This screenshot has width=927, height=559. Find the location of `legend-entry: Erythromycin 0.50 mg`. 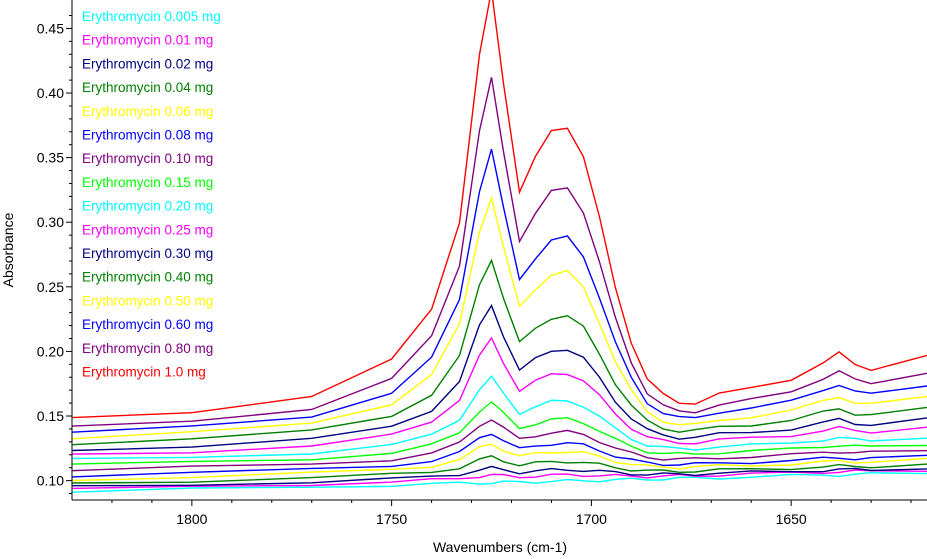

legend-entry: Erythromycin 0.50 mg is located at coordinates (147, 300).